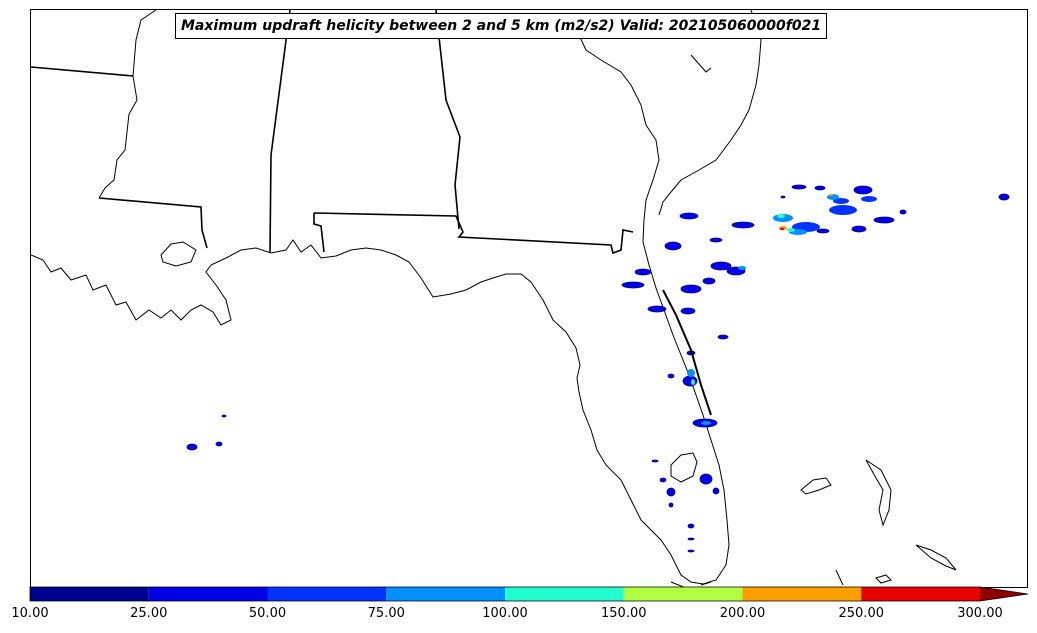 The width and height of the screenshot is (1037, 633). What do you see at coordinates (30, 613) in the screenshot?
I see `colorbar-tick-label: 10.00` at bounding box center [30, 613].